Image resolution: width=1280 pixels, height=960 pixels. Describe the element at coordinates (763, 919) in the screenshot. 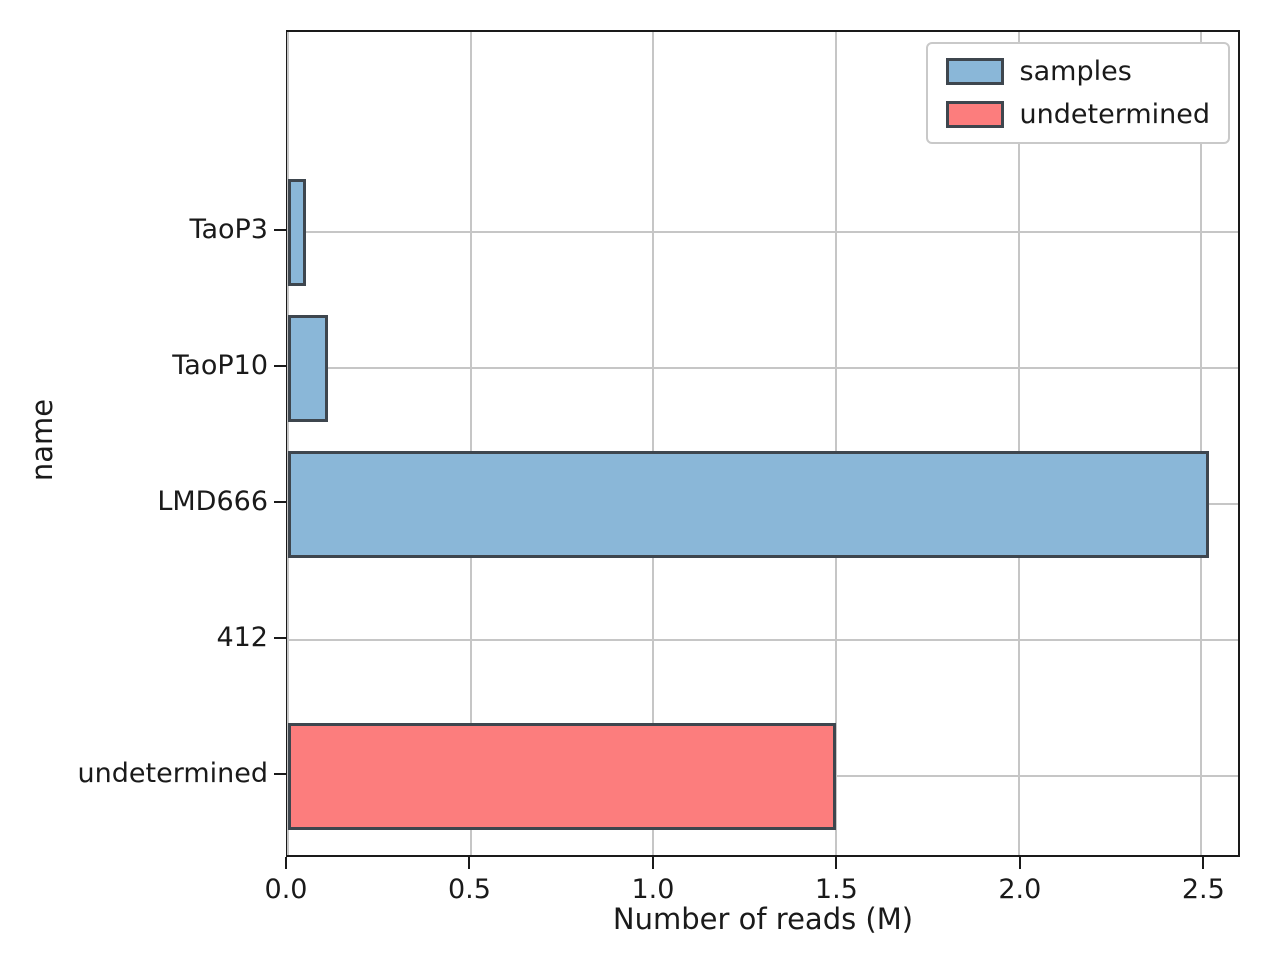

I see `x-axis-label: Number of reads (M)` at that location.